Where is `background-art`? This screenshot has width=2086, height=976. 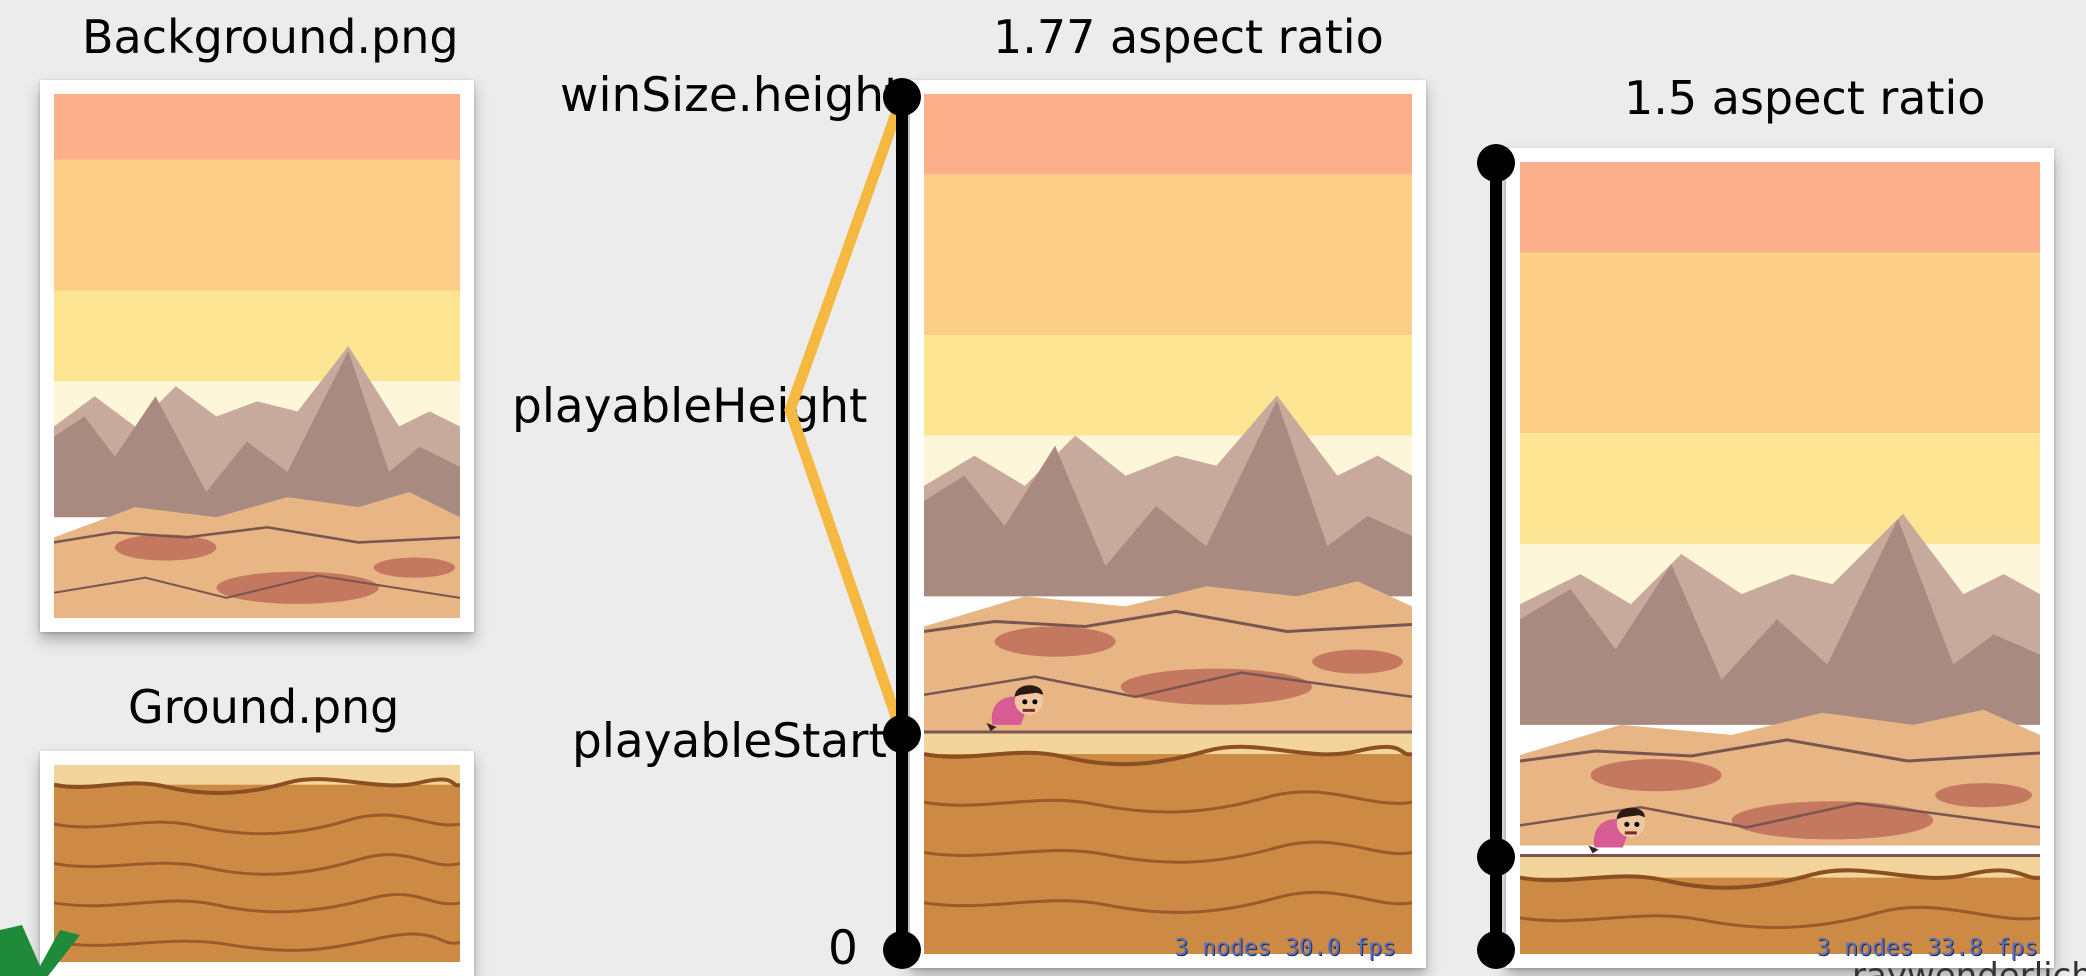
background-art is located at coordinates (257, 356).